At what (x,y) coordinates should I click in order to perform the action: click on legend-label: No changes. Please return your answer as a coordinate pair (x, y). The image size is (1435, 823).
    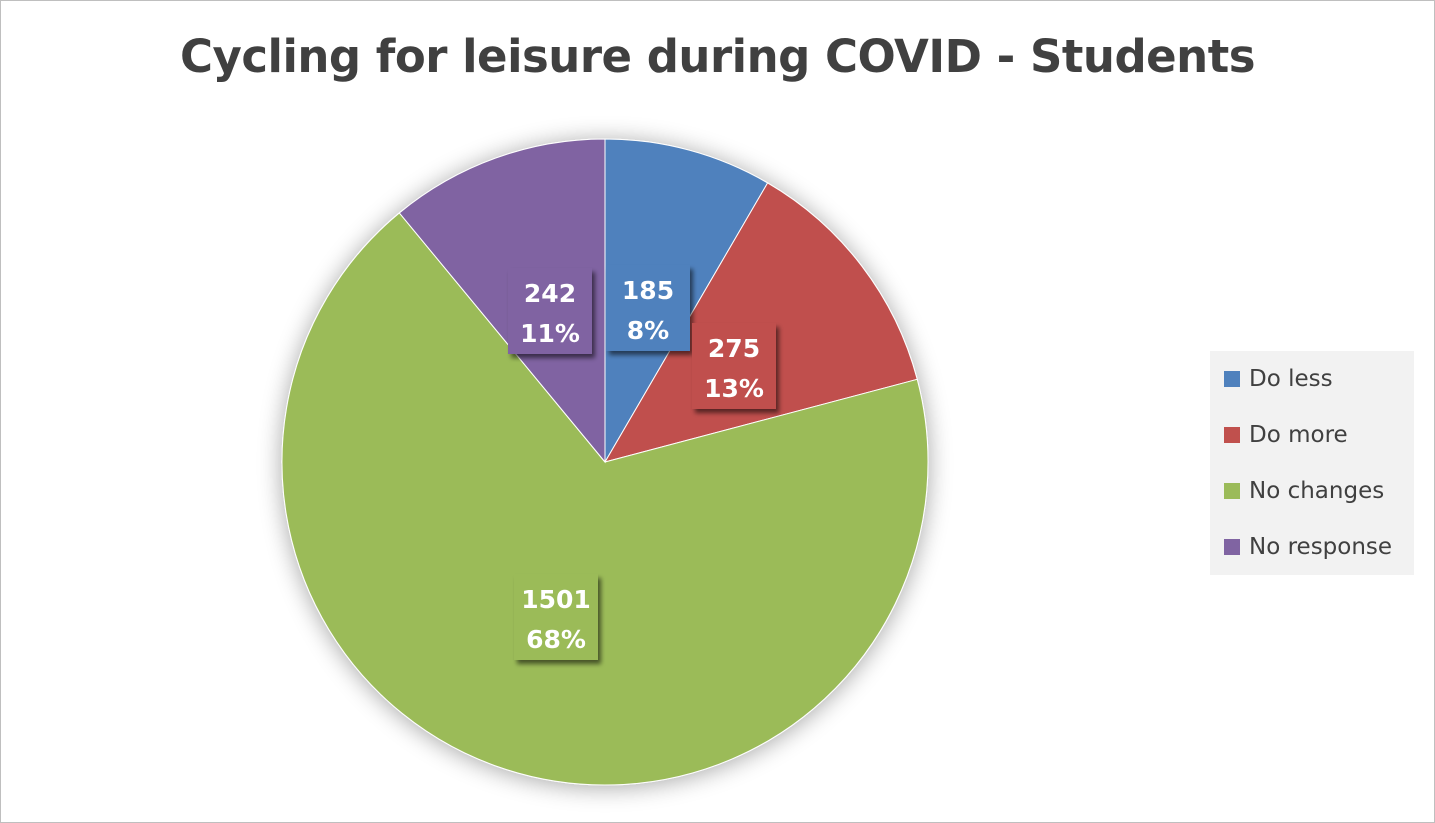
    Looking at the image, I should click on (1317, 491).